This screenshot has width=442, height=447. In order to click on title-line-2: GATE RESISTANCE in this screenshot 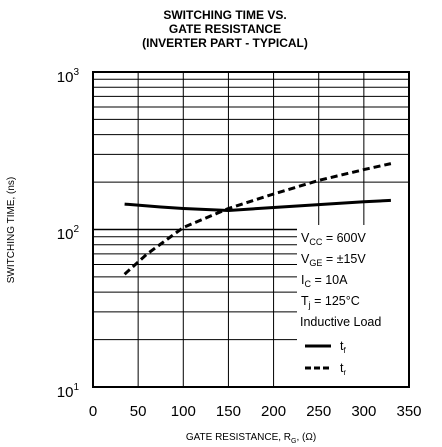, I will do `click(225, 29)`.